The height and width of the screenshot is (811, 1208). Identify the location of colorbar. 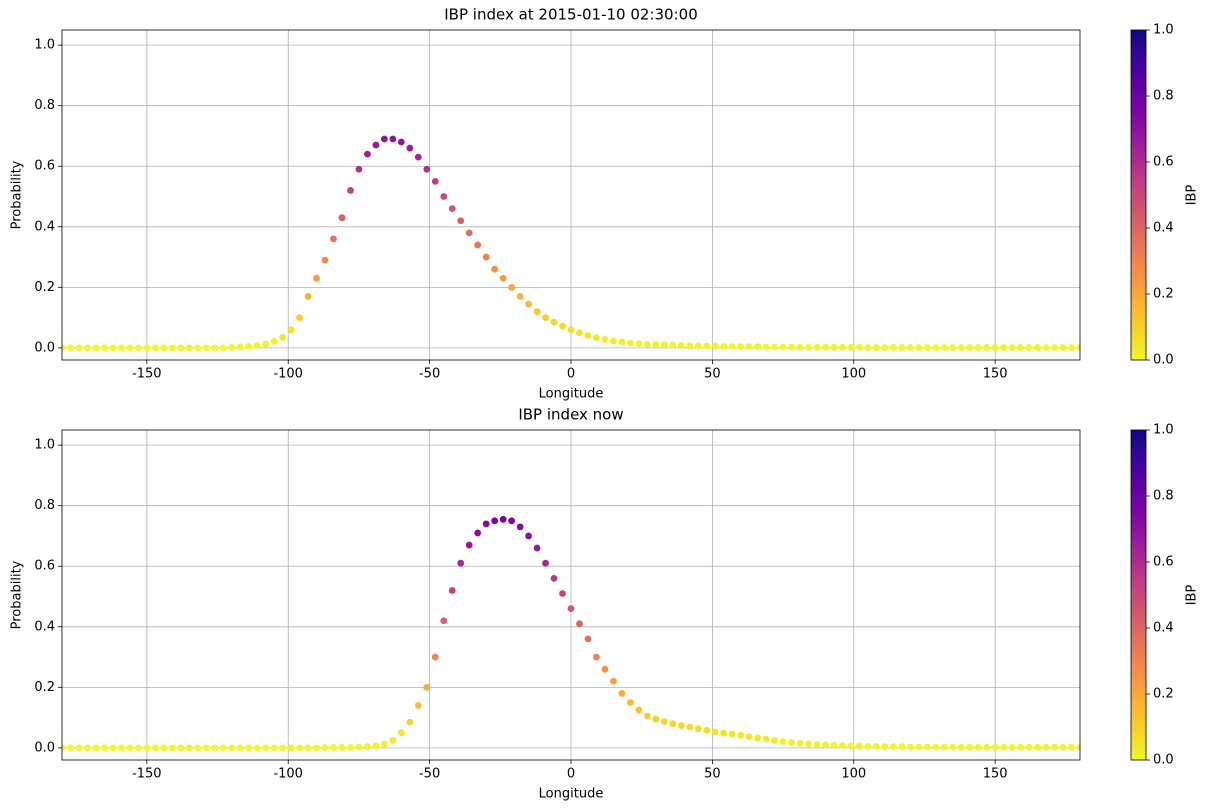
(1138, 195).